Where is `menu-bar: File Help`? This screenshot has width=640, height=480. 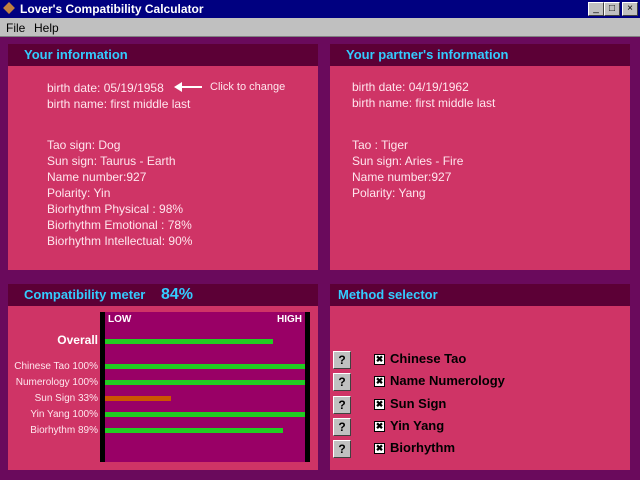 menu-bar: File Help is located at coordinates (320, 27).